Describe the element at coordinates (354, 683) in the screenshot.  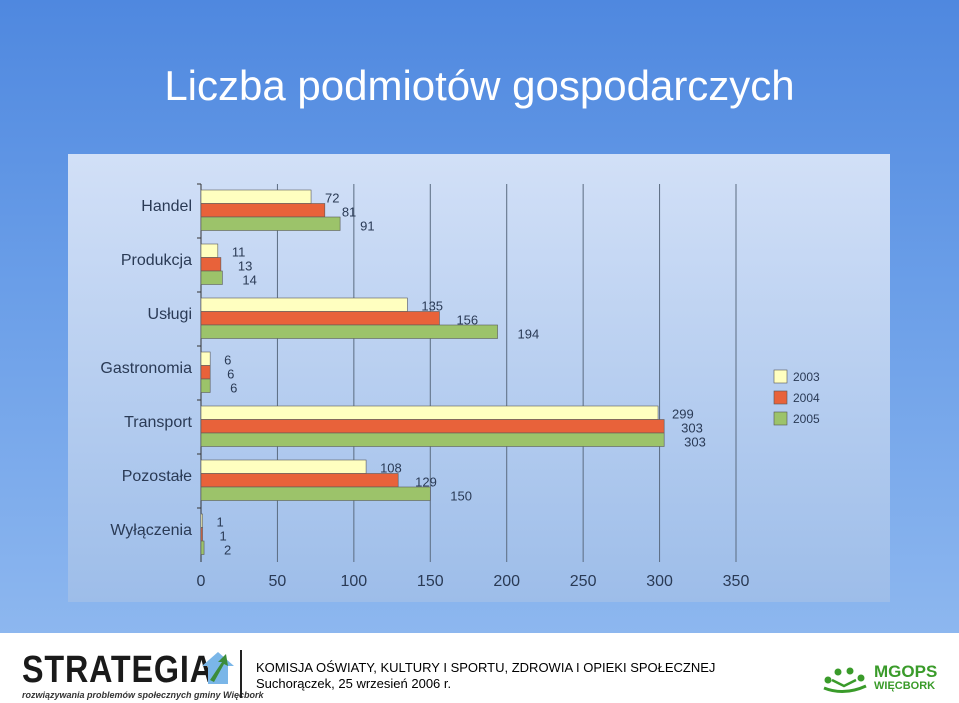
I see `meeting-place-date: Suchorączek, 25 wrzesień 2006 r.` at that location.